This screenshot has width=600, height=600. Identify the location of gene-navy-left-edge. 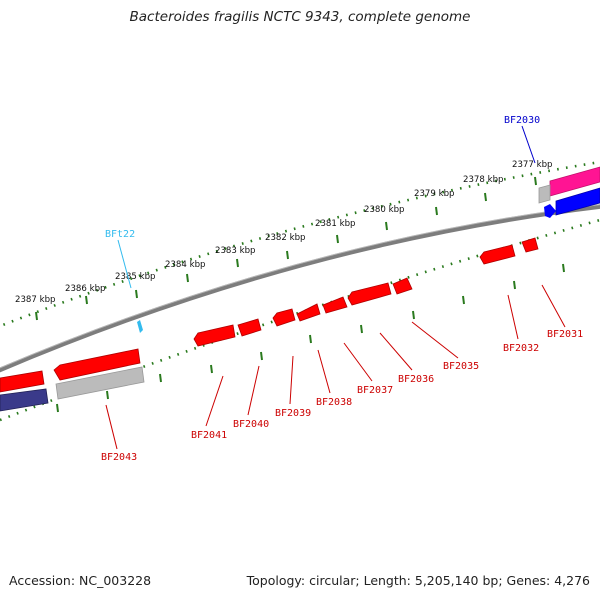
(24, 400).